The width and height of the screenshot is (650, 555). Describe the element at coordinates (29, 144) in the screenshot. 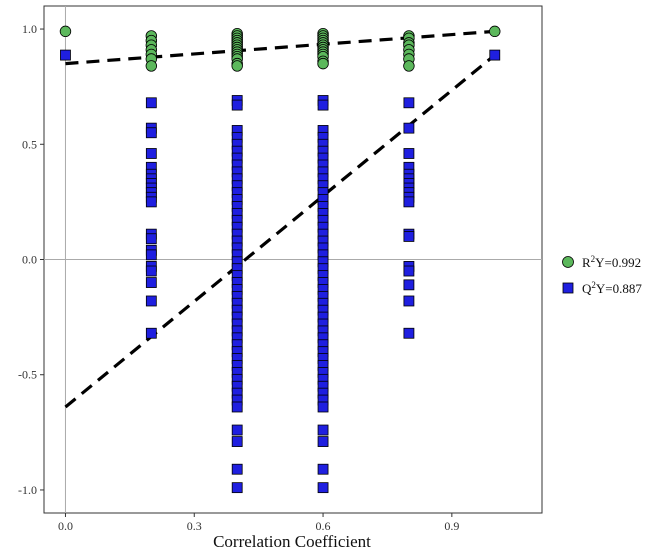

I see `y-tick-label: 0.5` at that location.